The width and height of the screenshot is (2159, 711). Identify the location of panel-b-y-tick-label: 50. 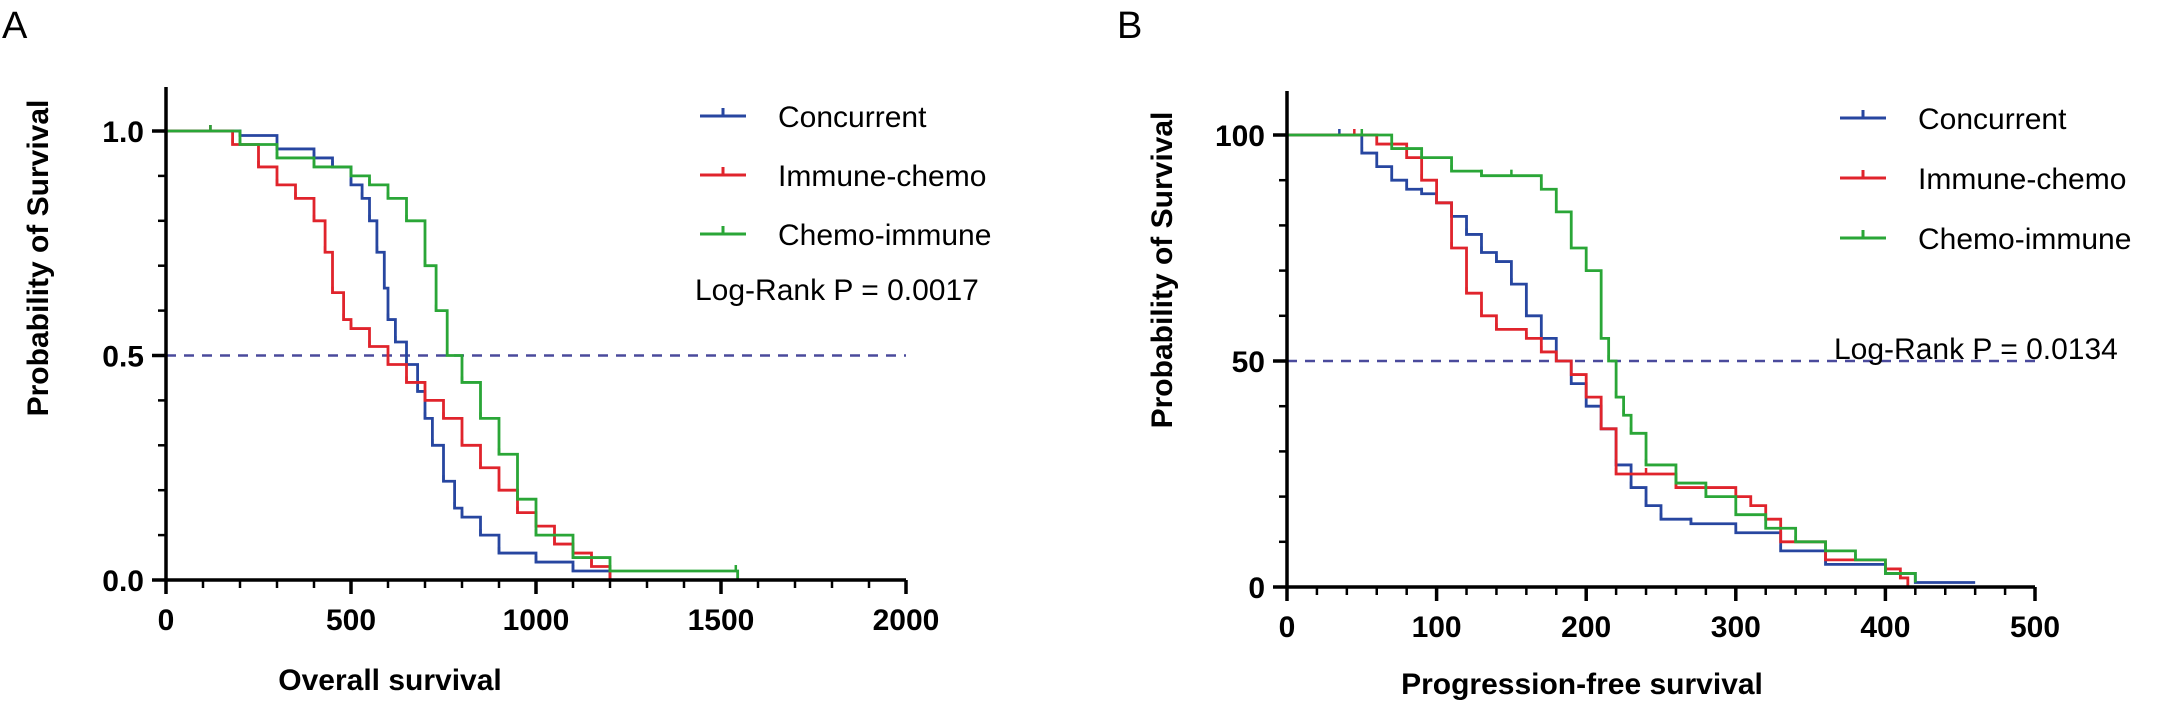
(1248, 362).